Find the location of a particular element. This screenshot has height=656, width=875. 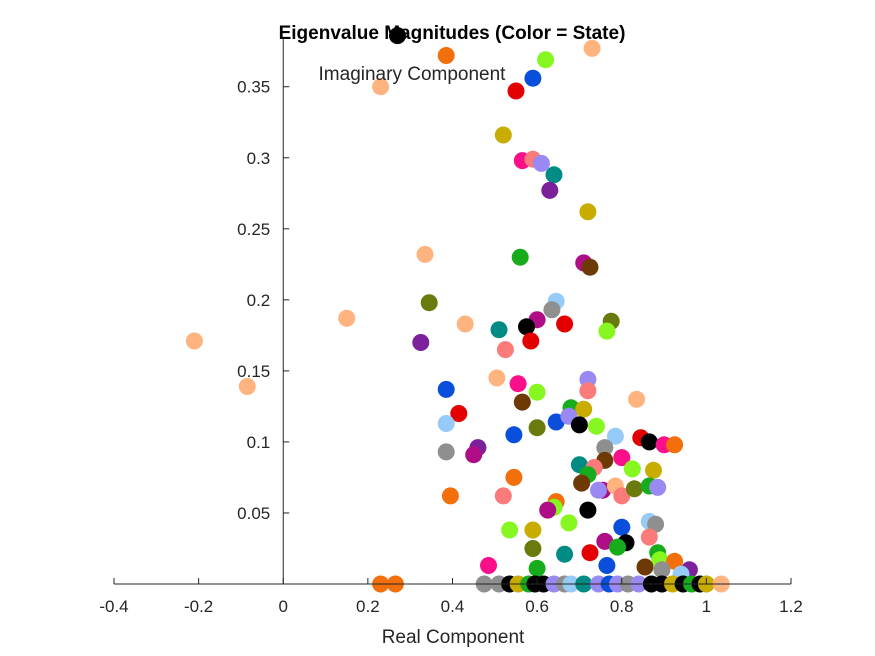

y-axis-label: Imaginary Component is located at coordinates (413, 74).